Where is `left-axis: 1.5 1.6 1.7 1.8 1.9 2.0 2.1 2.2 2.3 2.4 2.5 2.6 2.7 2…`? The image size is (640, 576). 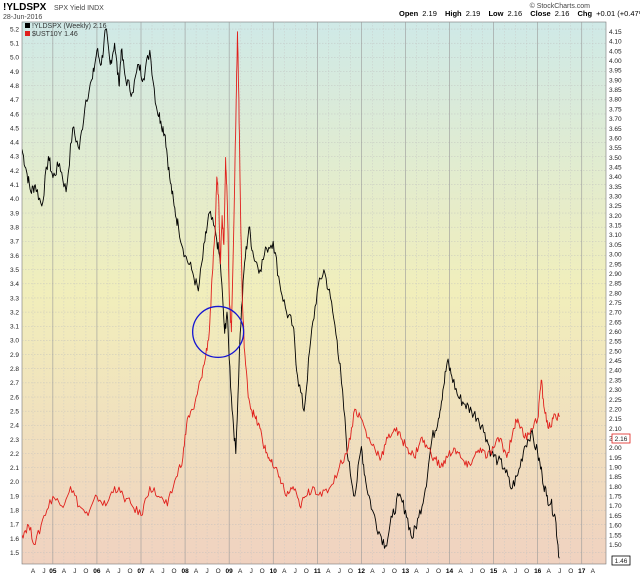
left-axis: 1.5 1.6 1.7 1.8 1.9 2.0 2.1 2.2 2.3 2.4 2.5 2.6 2.7 2… is located at coordinates (14, 291).